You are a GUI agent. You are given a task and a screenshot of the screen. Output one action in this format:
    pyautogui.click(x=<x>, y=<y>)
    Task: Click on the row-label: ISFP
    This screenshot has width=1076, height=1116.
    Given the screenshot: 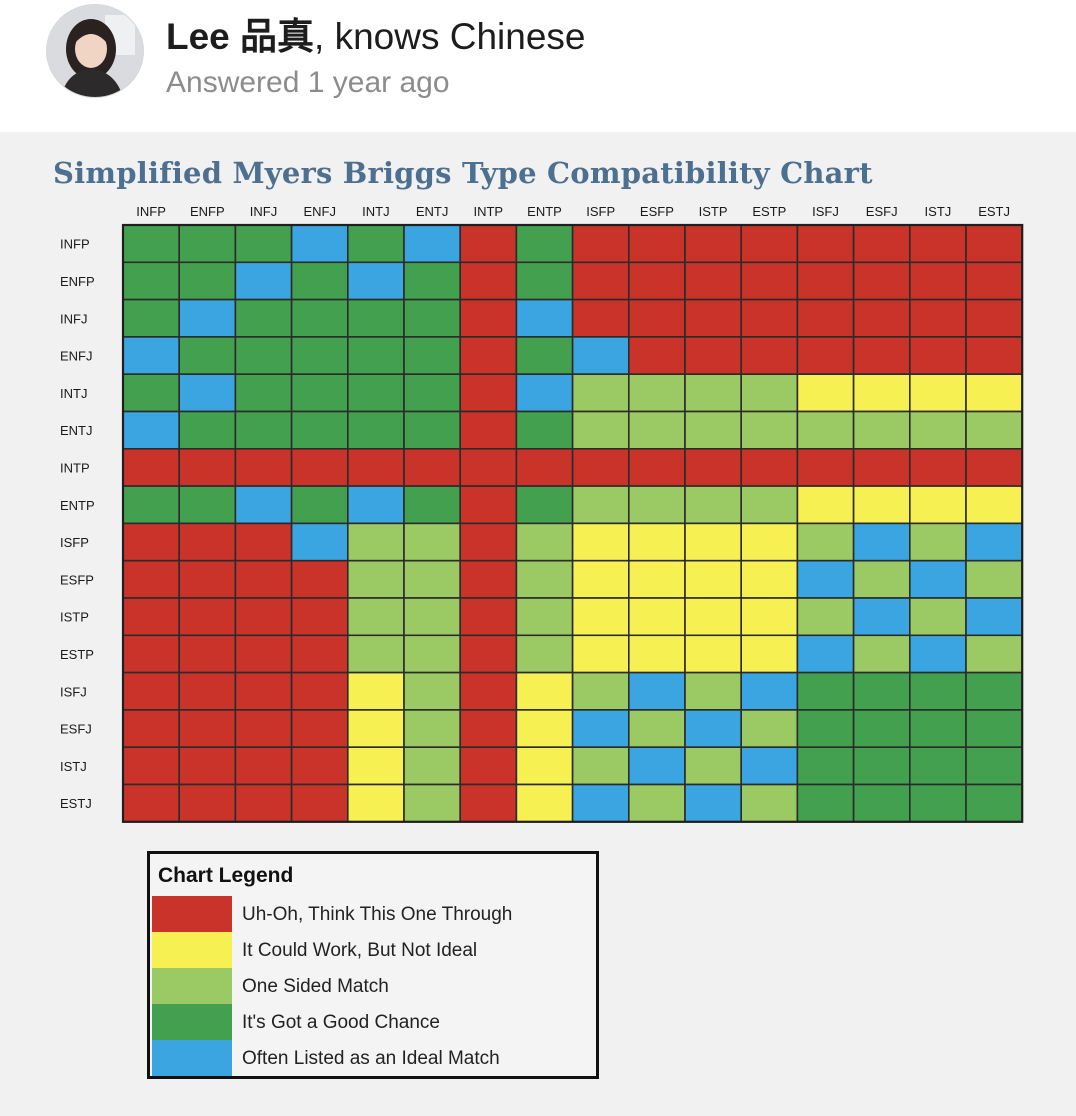 What is the action you would take?
    pyautogui.click(x=74, y=542)
    